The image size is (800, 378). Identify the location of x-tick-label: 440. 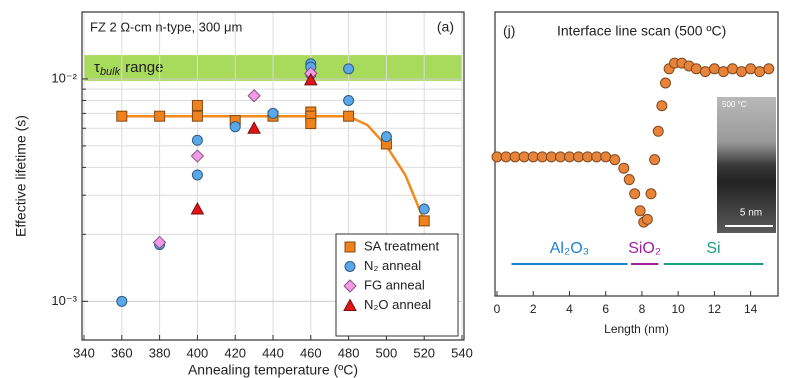
(273, 352).